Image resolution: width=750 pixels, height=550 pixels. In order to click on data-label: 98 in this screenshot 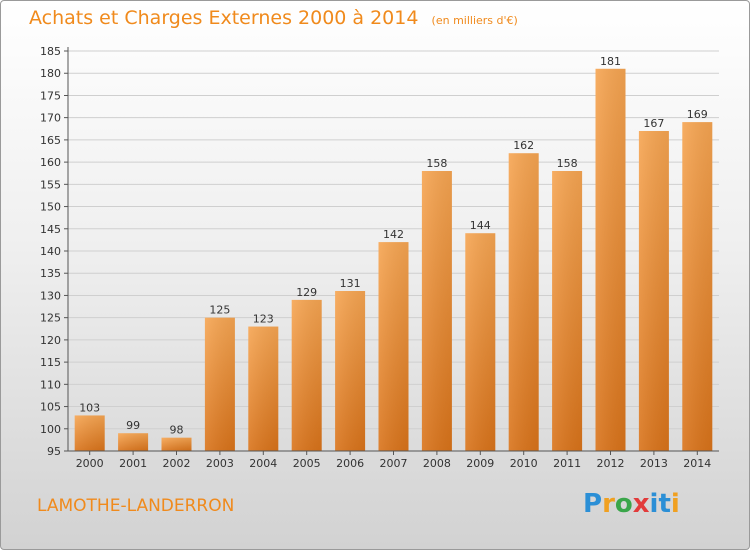, I will do `click(177, 430)`.